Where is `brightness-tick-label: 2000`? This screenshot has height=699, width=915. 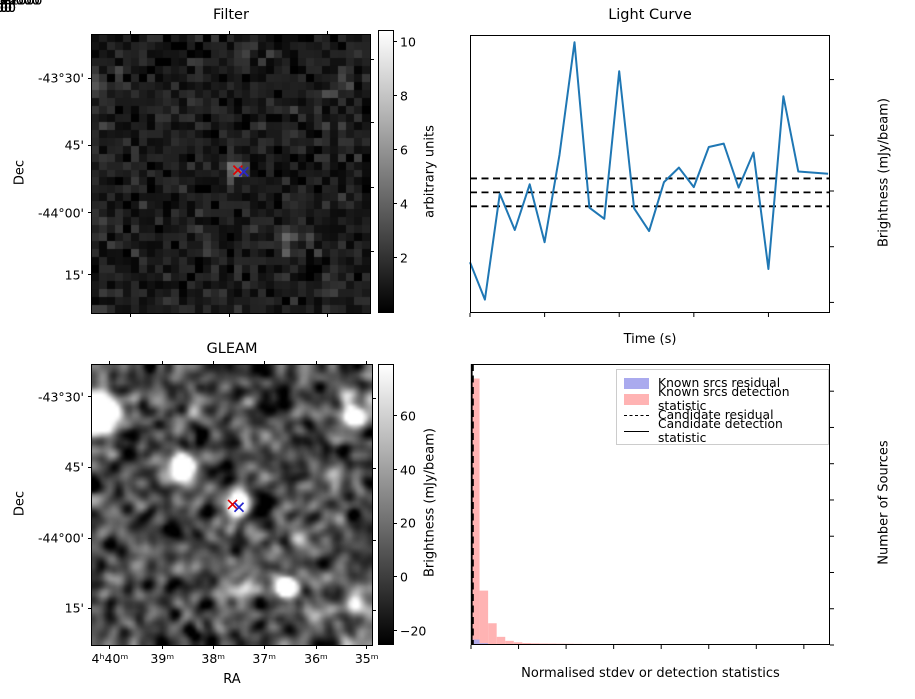 brightness-tick-label: 2000 is located at coordinates (16, 4).